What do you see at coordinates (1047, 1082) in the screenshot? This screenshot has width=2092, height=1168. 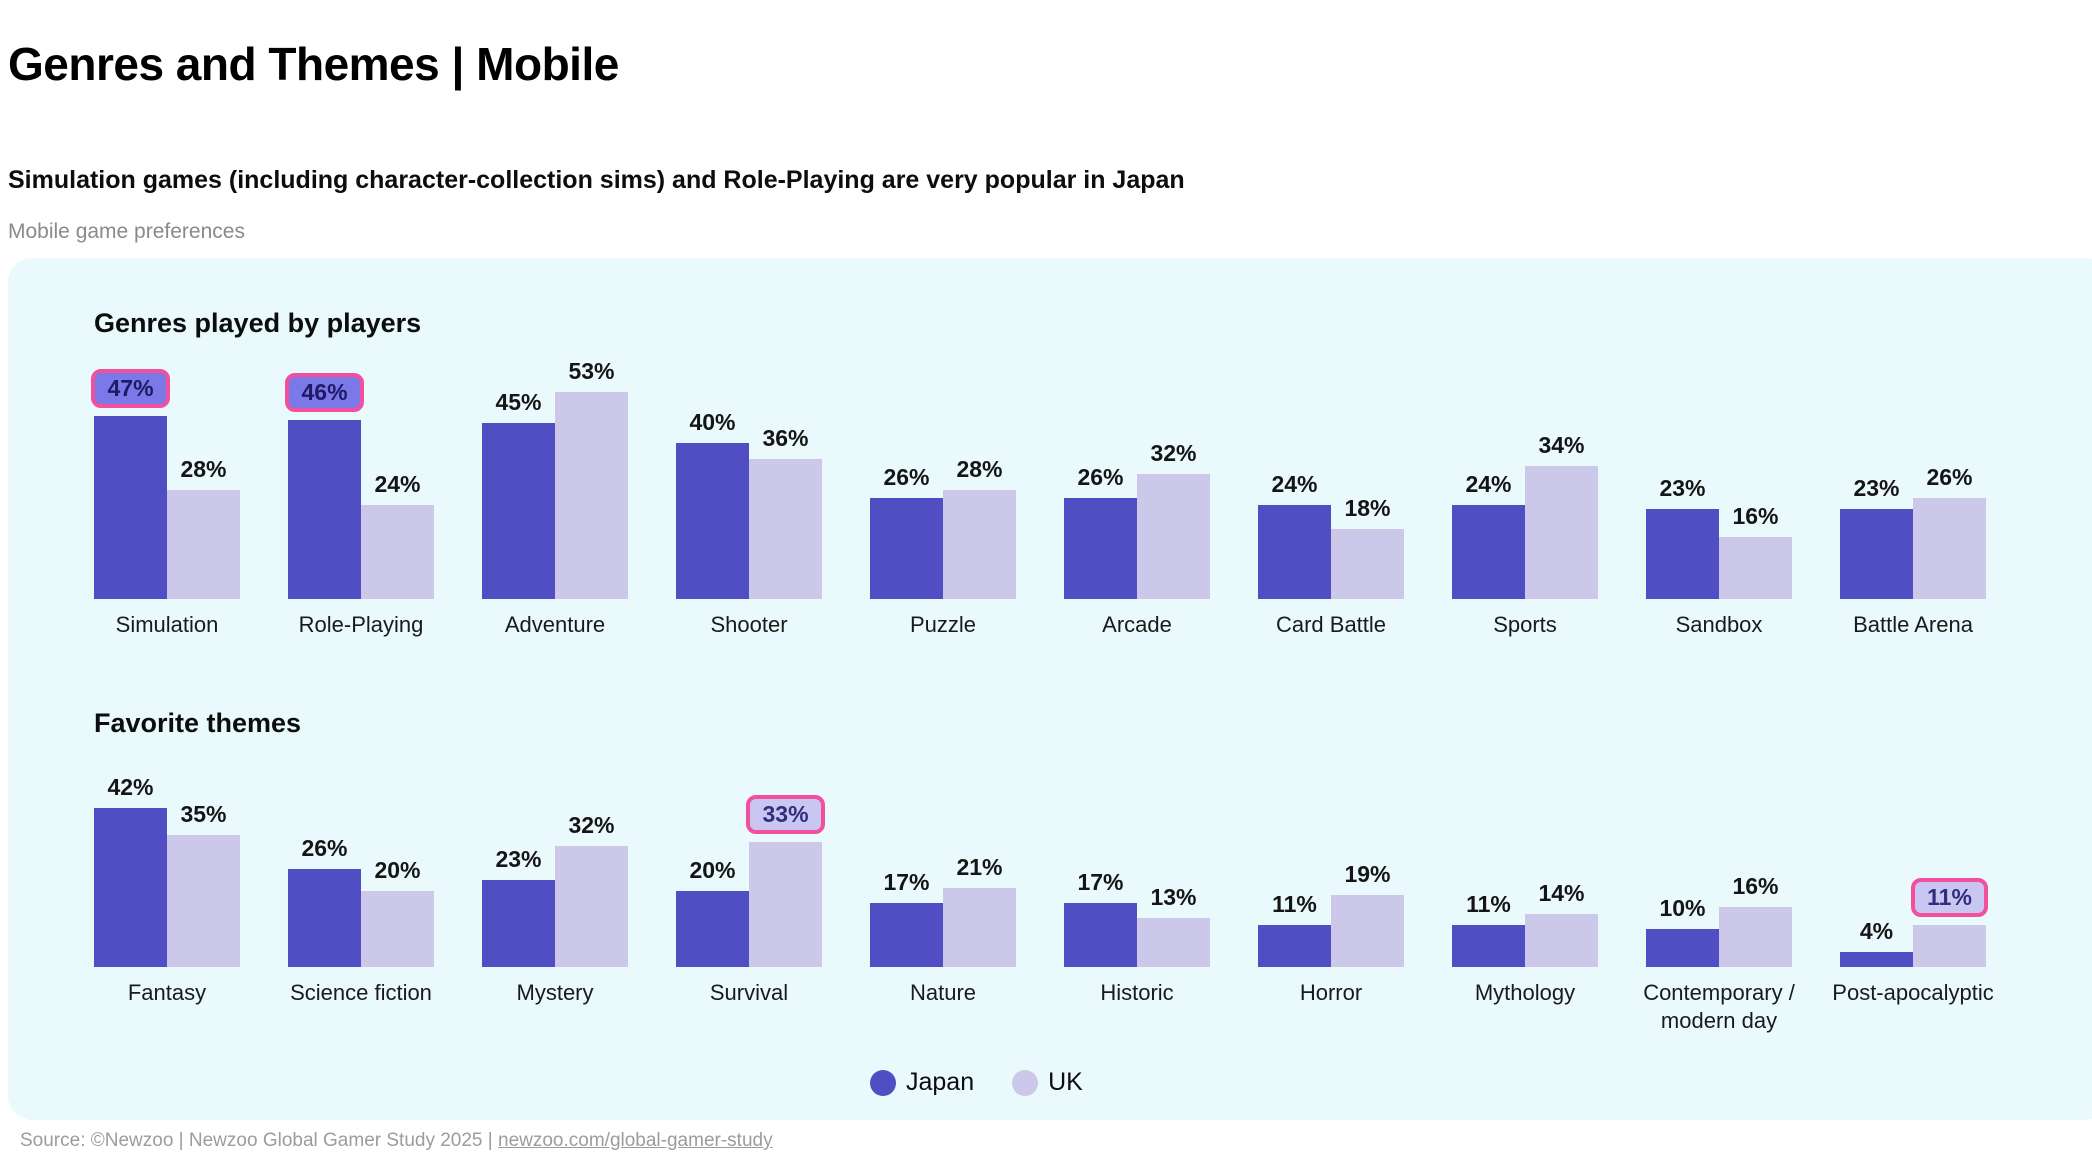 I see `legend-item-uk: UK` at bounding box center [1047, 1082].